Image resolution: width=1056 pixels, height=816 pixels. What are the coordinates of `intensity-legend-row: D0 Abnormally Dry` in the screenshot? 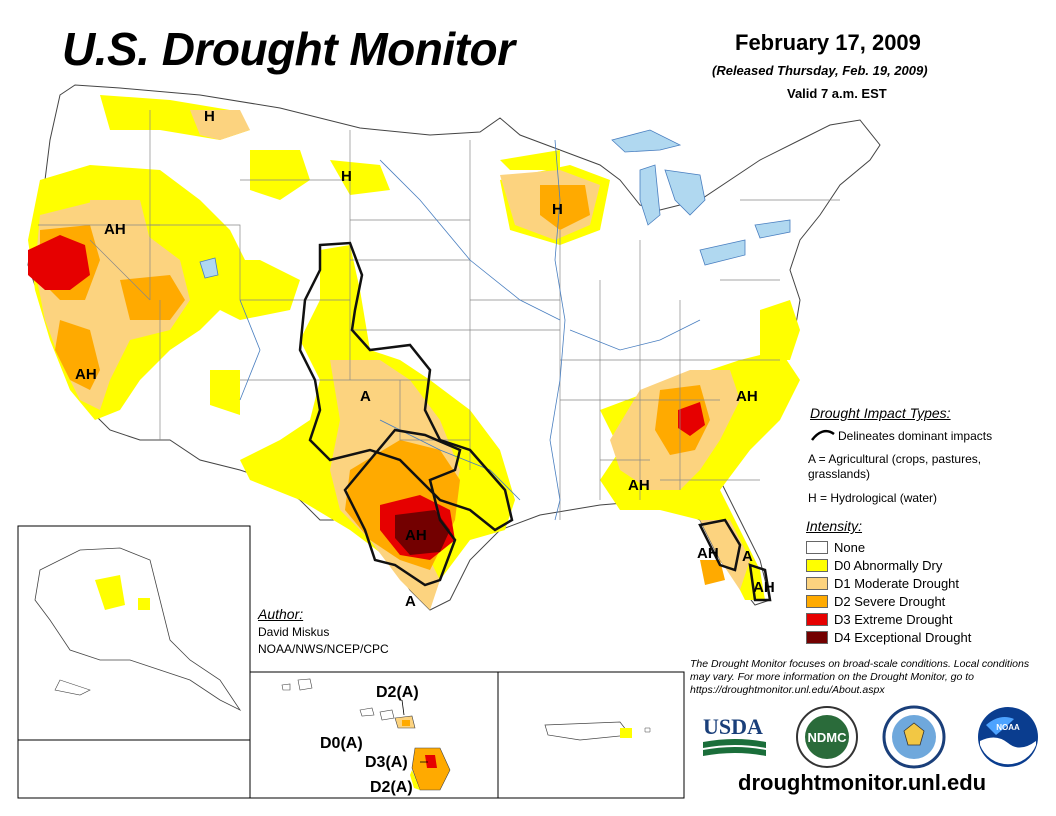 It's located at (888, 565).